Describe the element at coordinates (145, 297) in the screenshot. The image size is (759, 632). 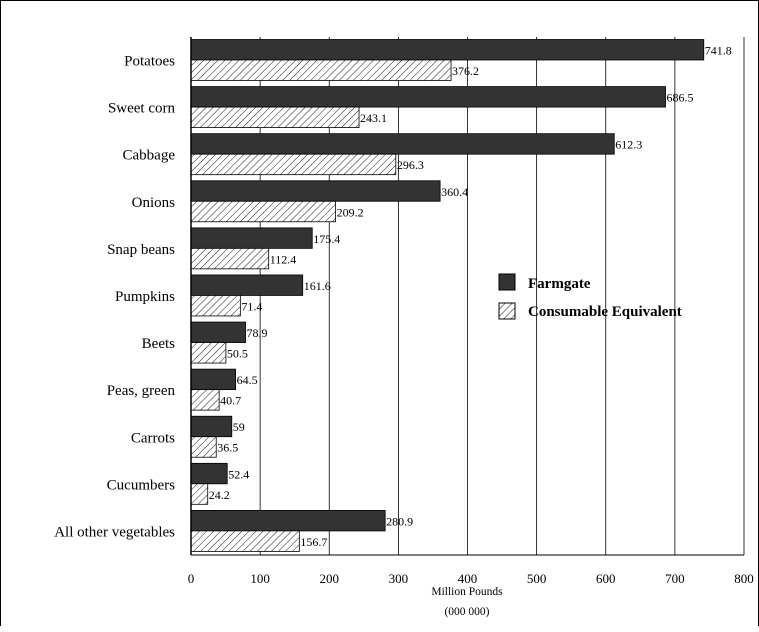
I see `category-label: Pumpkins` at that location.